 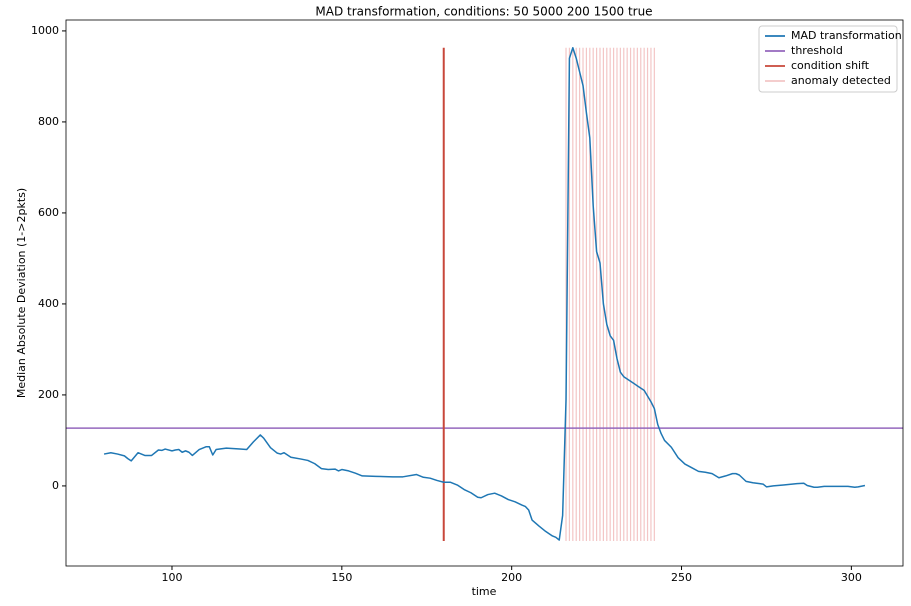 I want to click on x-axis-label: time, so click(x=484, y=591).